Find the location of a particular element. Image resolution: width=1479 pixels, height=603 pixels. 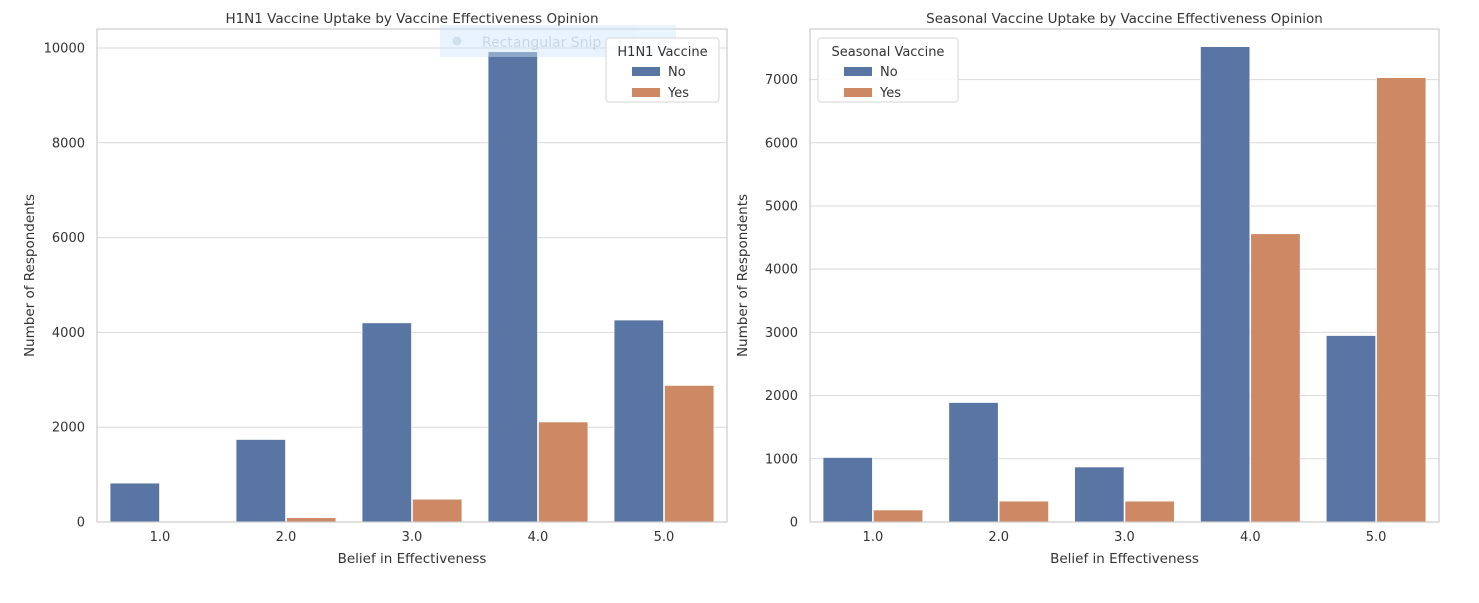

legend-title: H1N1 Vaccine is located at coordinates (662, 52).